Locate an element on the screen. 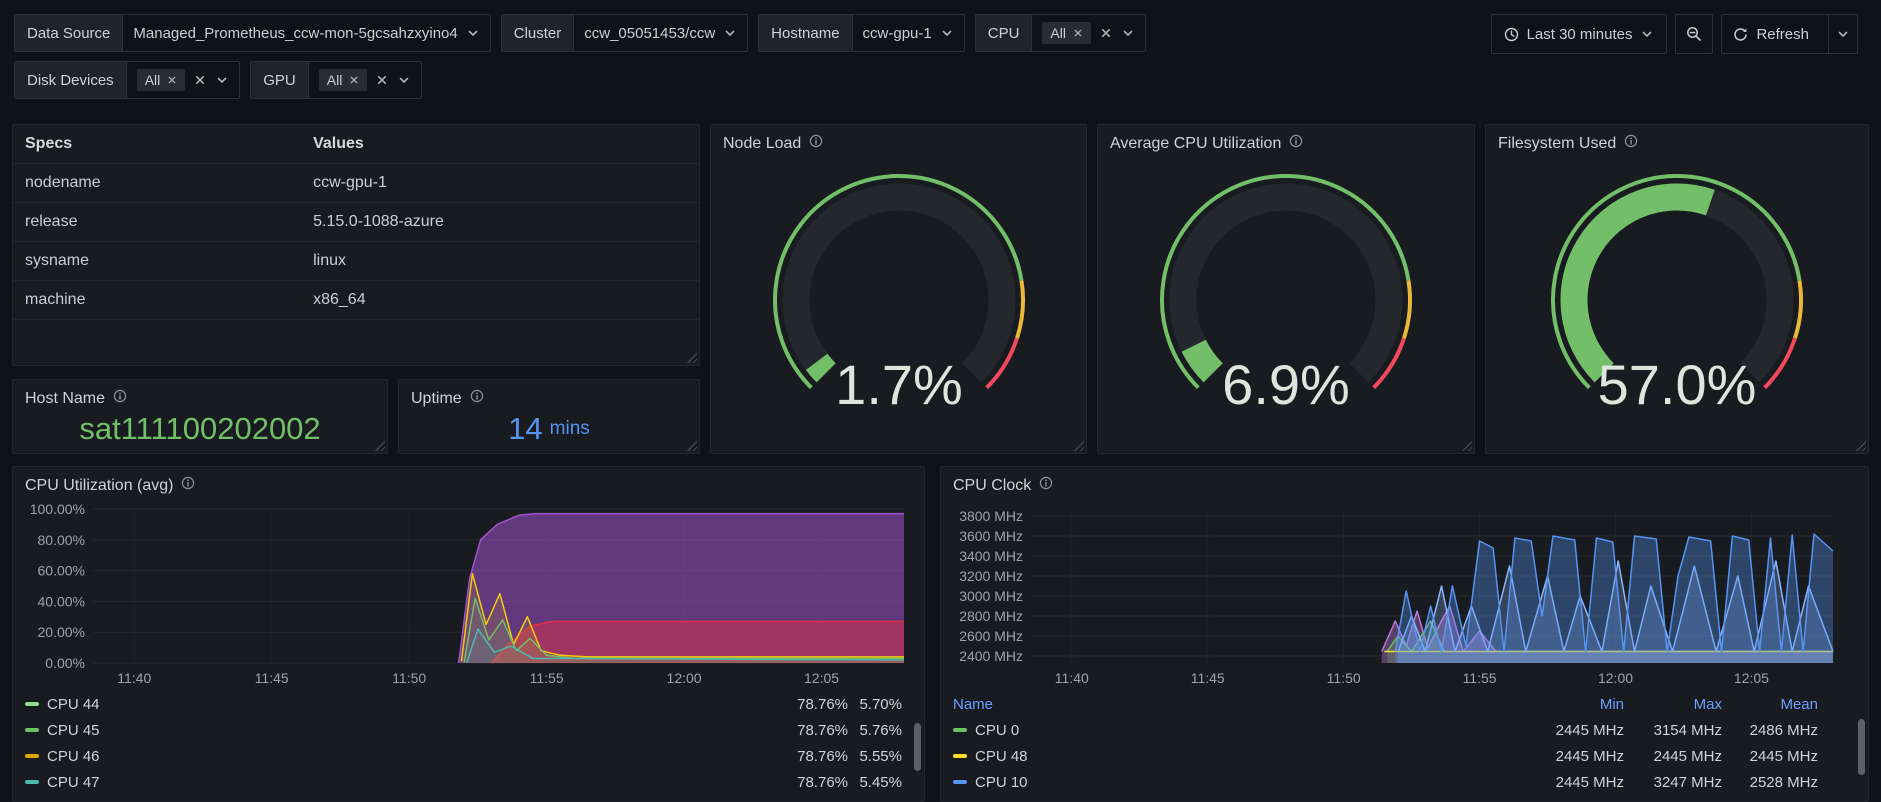  refresh-icon is located at coordinates (1741, 34).